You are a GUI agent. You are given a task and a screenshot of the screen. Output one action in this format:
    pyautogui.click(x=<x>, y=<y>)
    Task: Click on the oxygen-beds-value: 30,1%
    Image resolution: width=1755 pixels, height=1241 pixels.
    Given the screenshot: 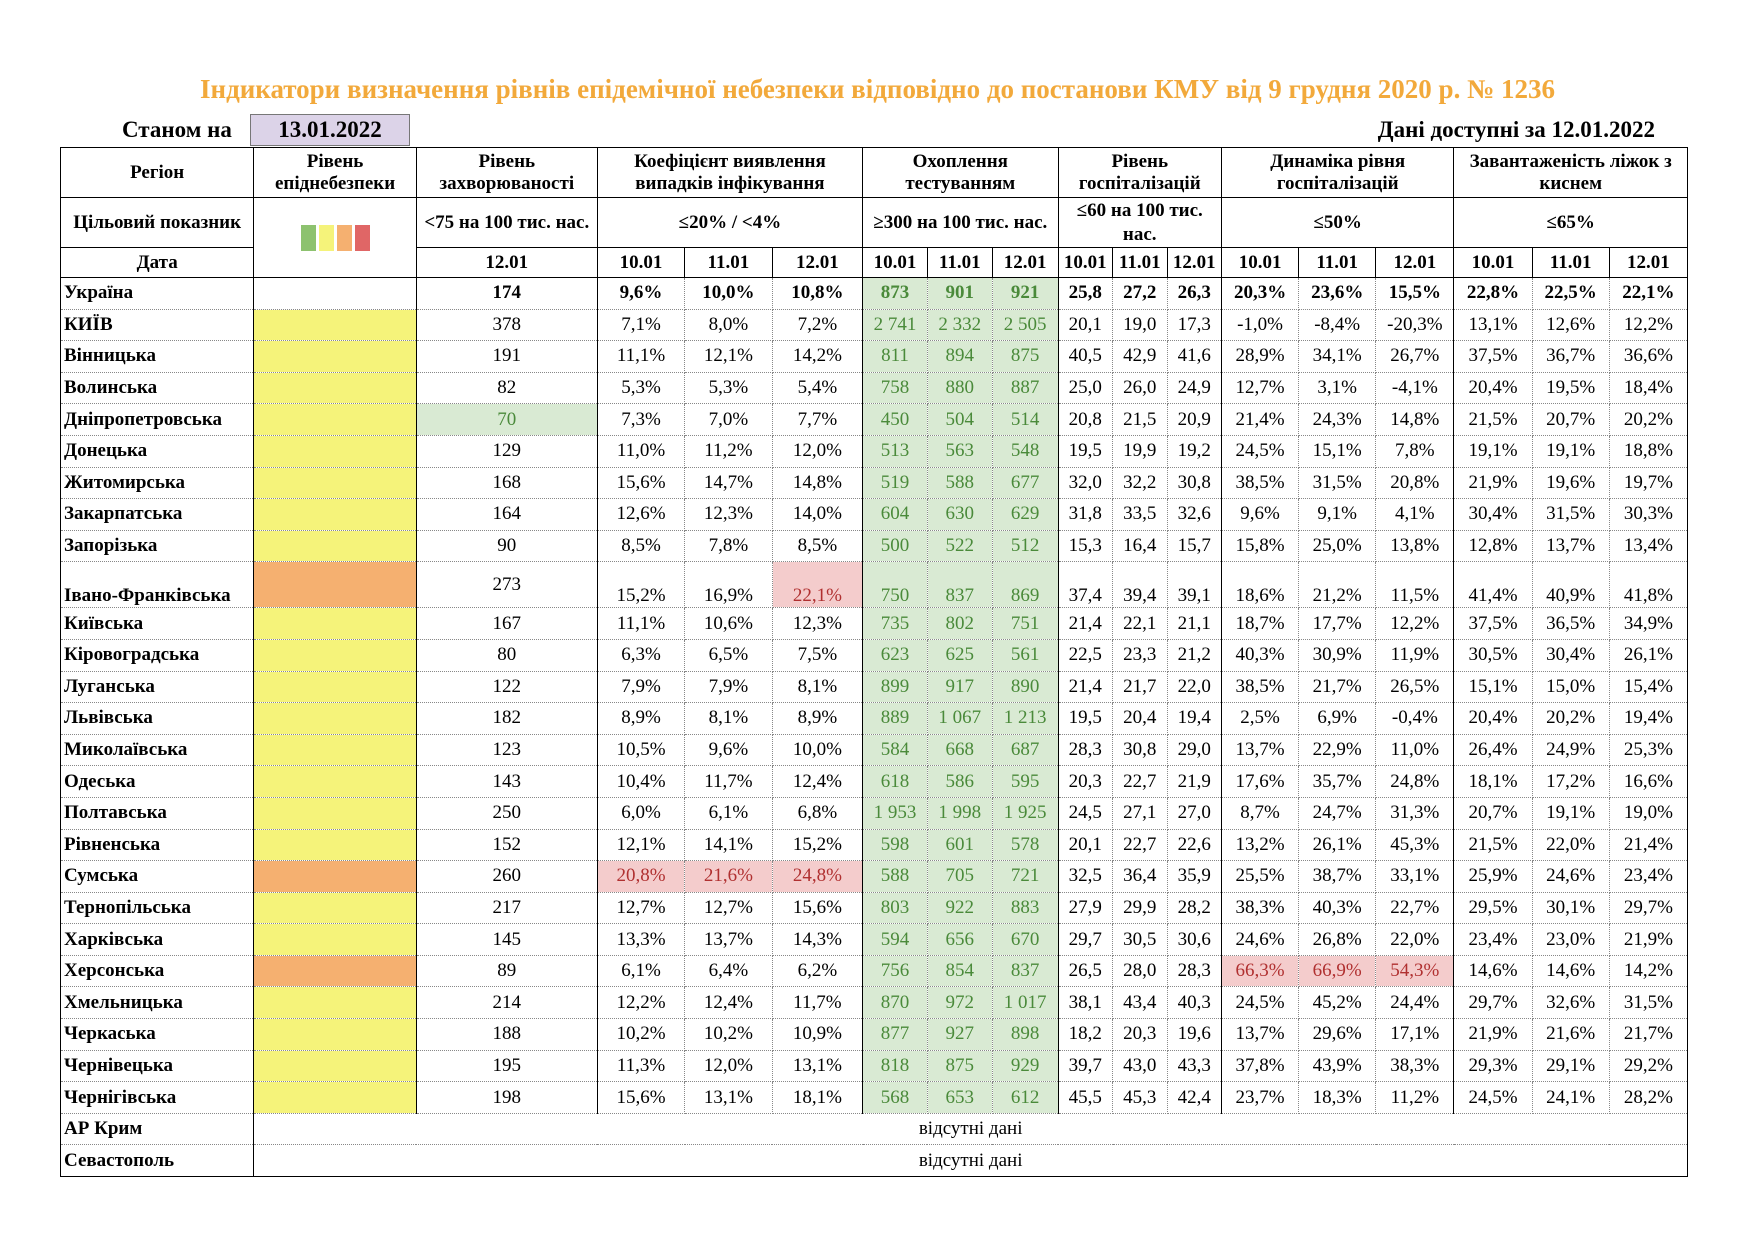 What is the action you would take?
    pyautogui.click(x=1570, y=908)
    